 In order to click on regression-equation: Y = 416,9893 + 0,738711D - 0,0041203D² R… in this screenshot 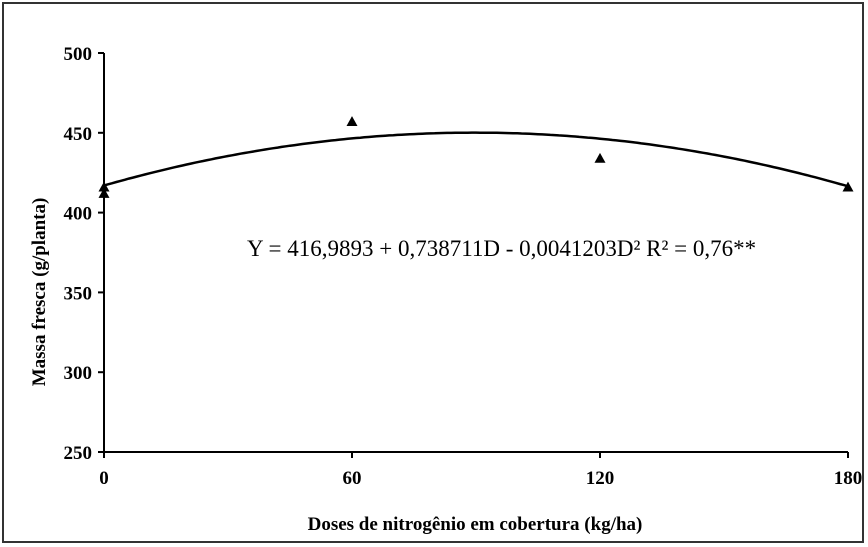, I will do `click(501, 248)`.